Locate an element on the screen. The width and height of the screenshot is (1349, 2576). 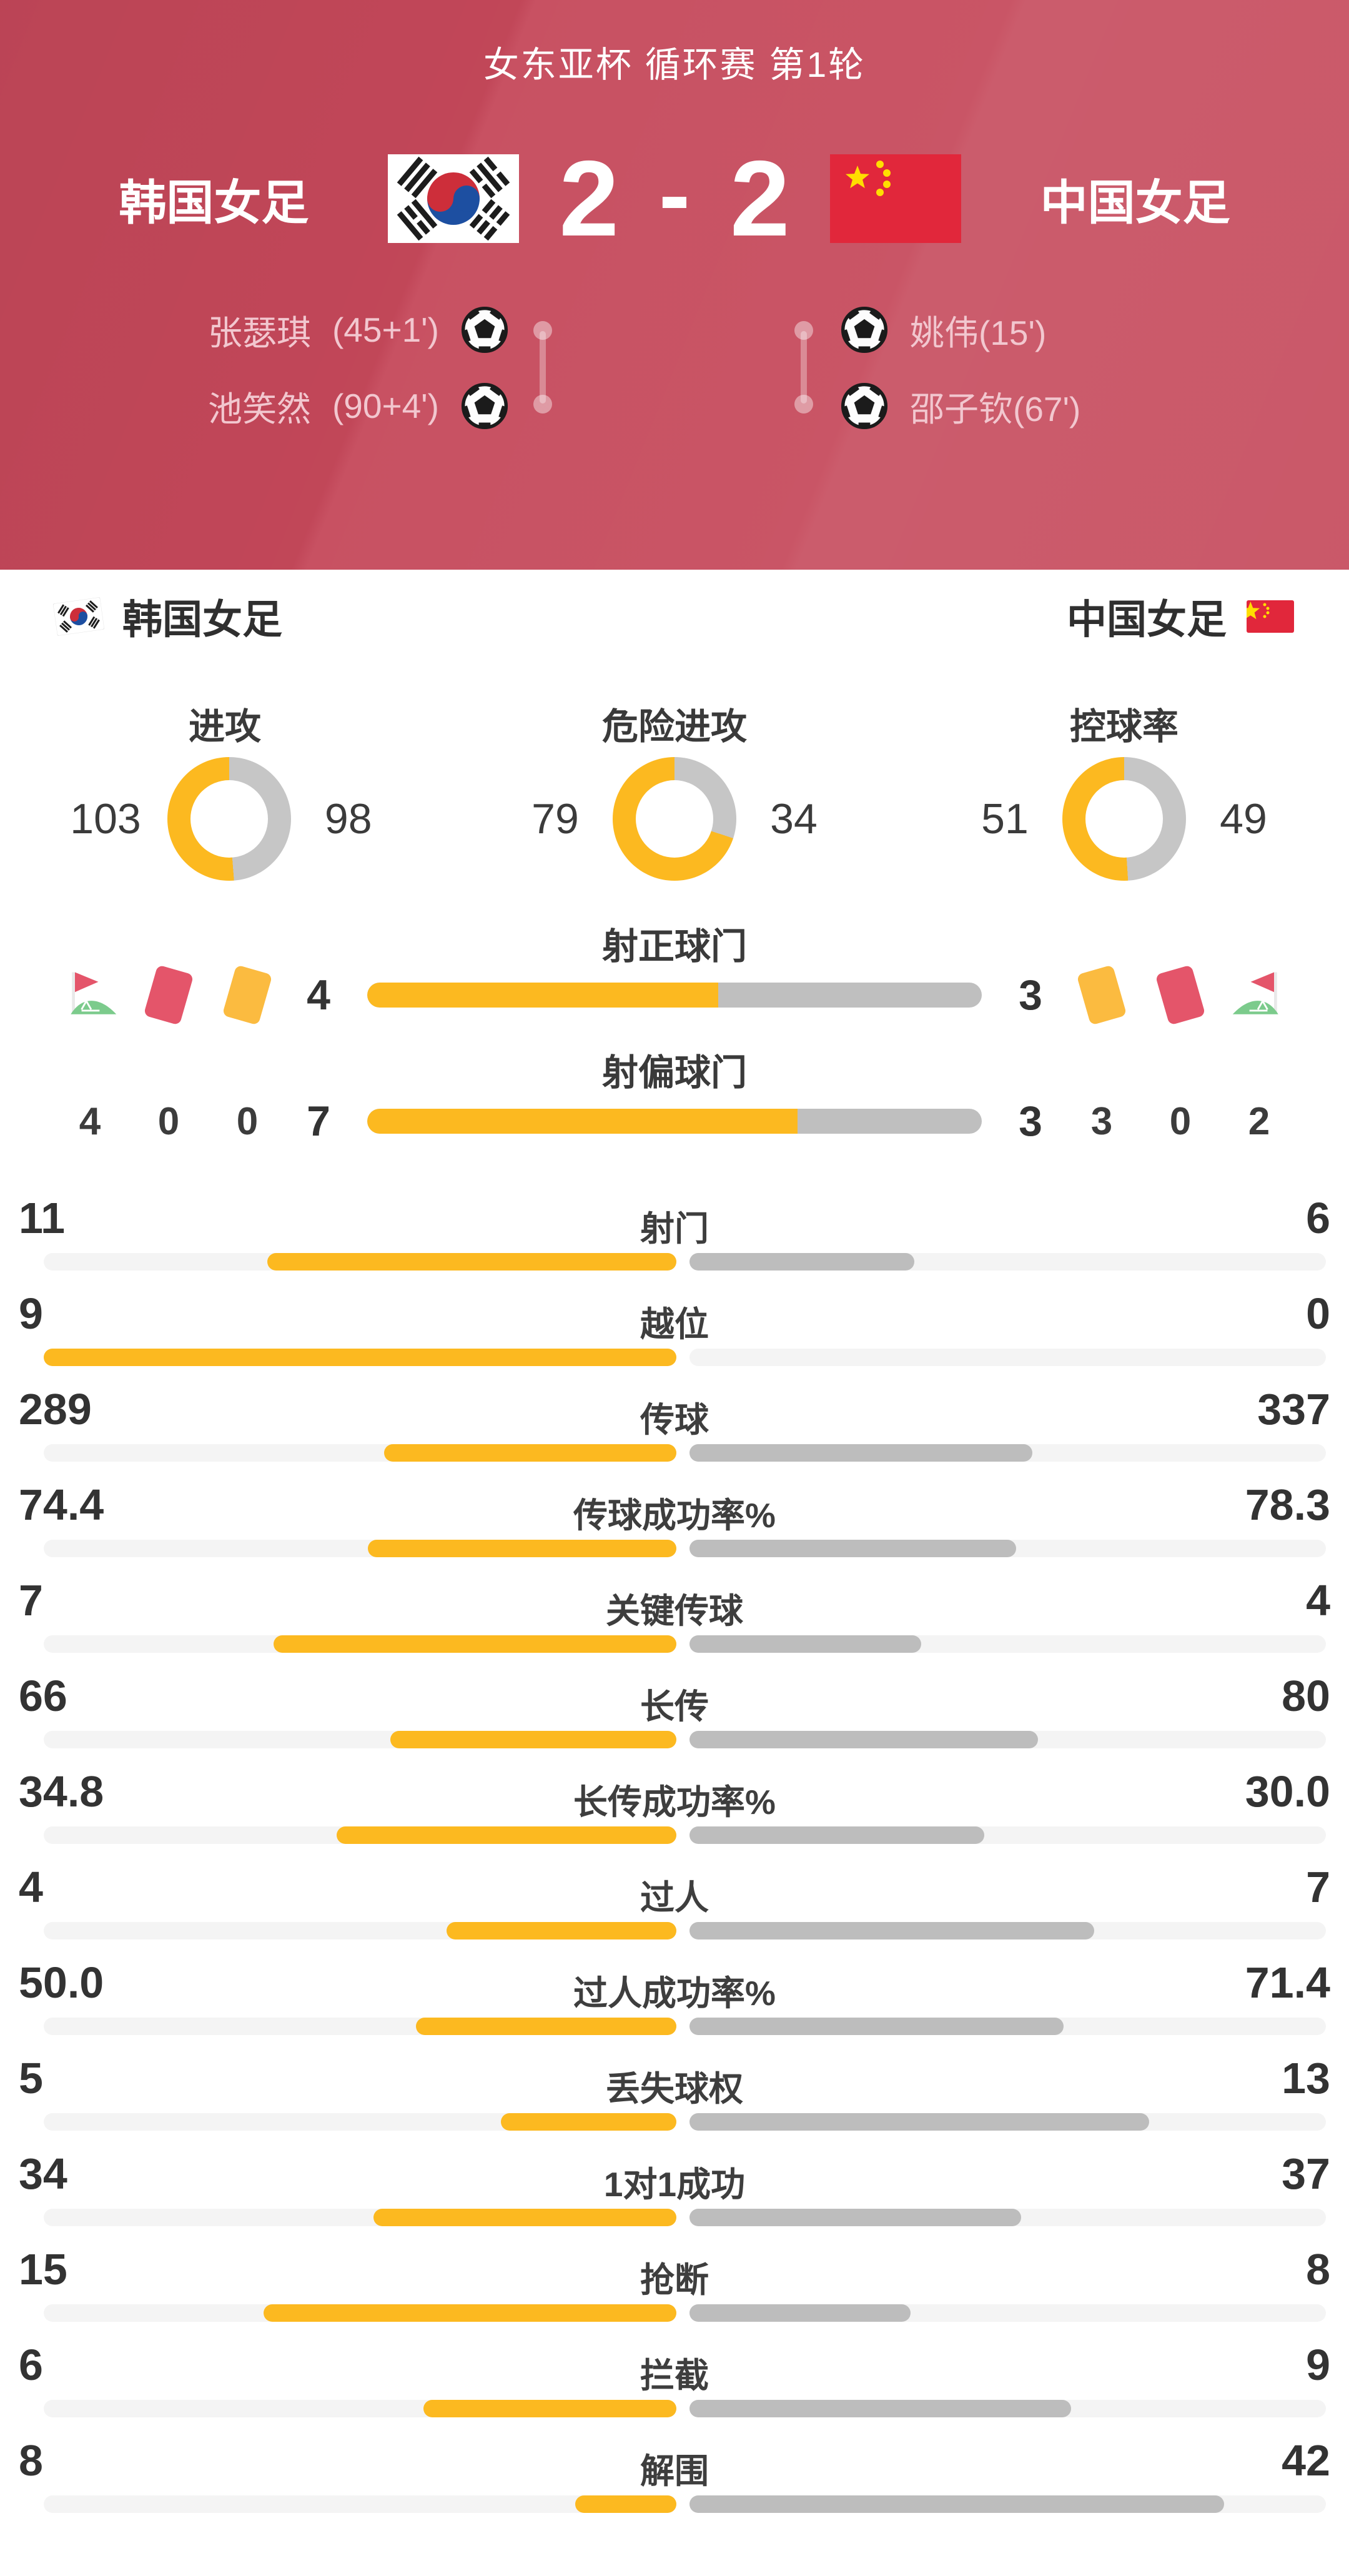
shots-off-target-home: 7 is located at coordinates (318, 1121).